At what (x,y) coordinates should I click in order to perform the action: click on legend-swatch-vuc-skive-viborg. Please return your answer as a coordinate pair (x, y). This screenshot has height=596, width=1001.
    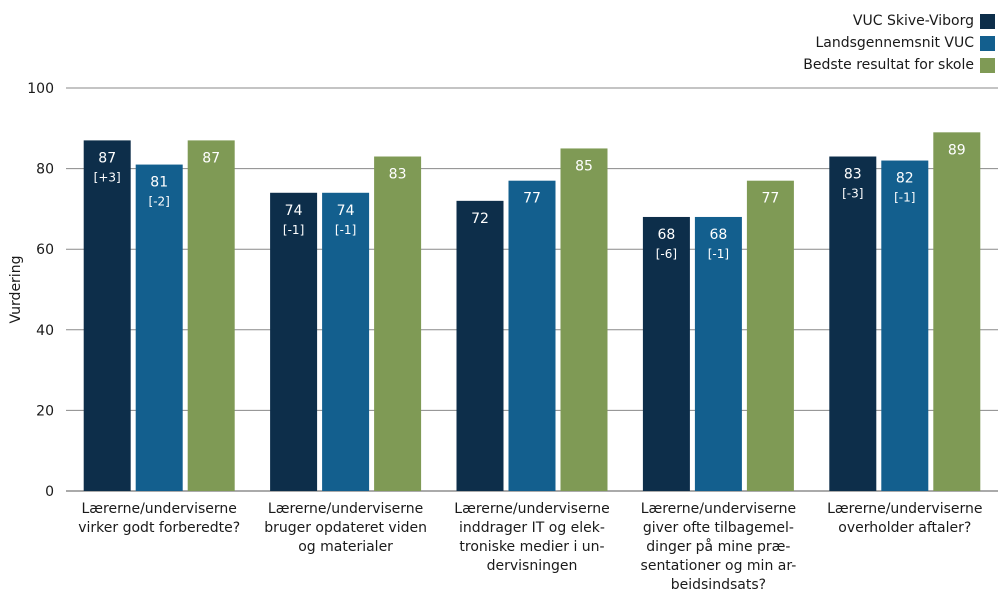
    Looking at the image, I should click on (987, 21).